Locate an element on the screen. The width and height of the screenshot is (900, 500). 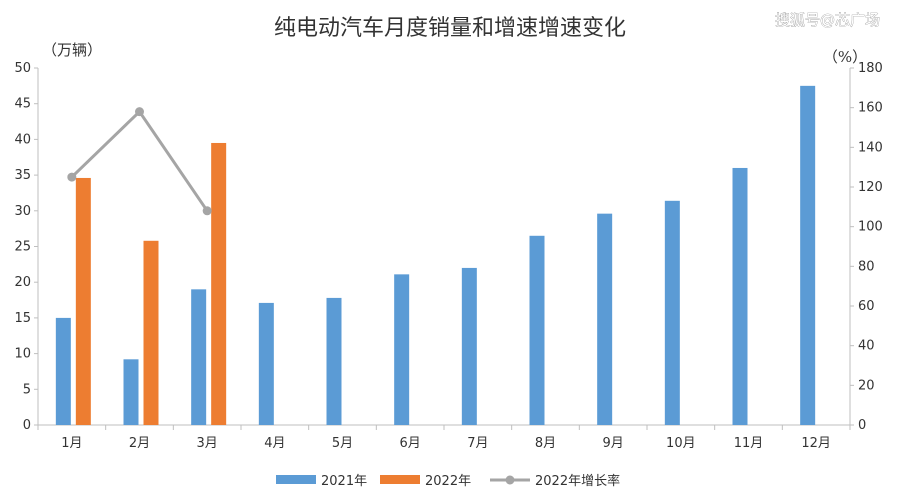
y-left-tick-label: 15 is located at coordinates (22, 318).